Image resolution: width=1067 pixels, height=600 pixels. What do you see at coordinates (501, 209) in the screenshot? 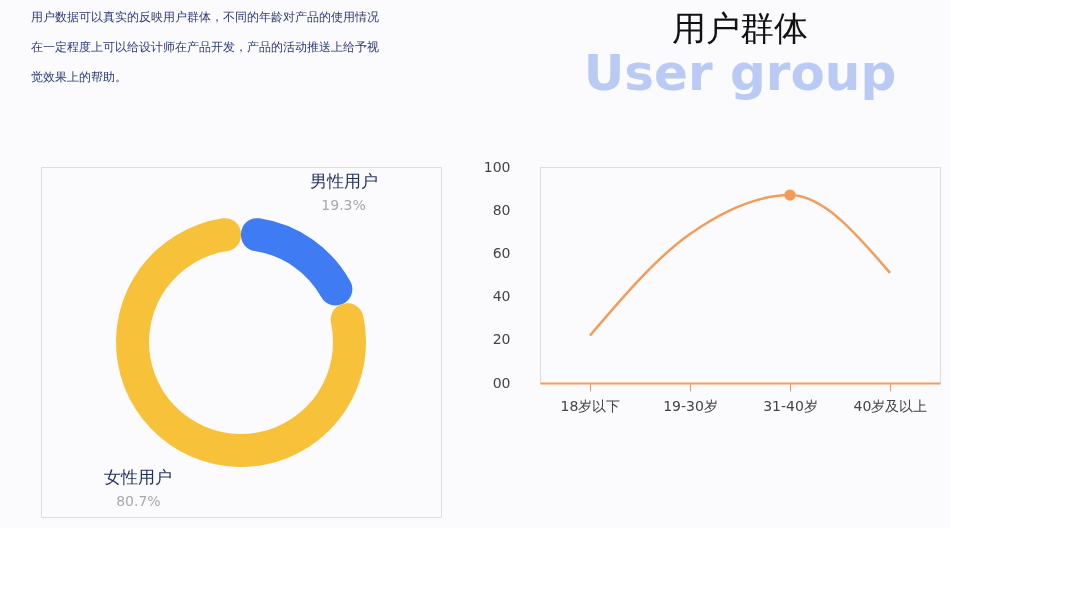
I see `y-tick-label: 80` at bounding box center [501, 209].